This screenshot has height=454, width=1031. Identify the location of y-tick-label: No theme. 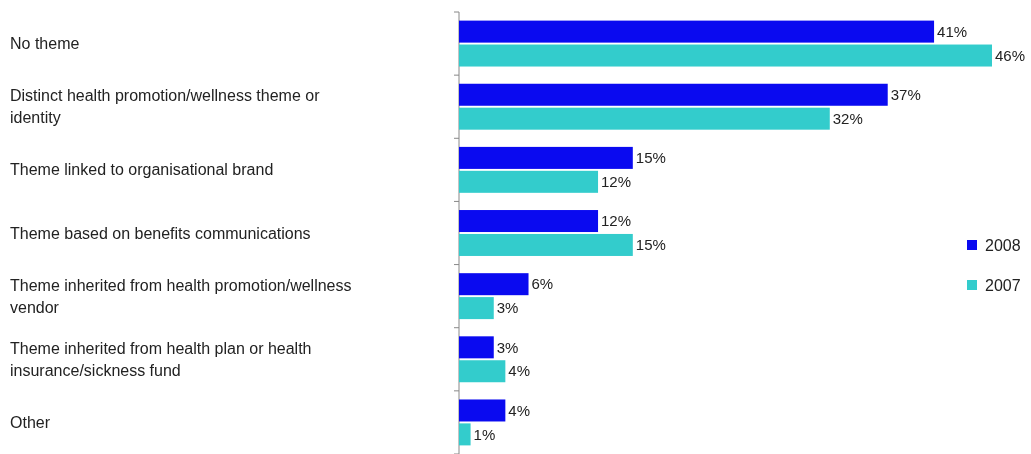
(45, 44).